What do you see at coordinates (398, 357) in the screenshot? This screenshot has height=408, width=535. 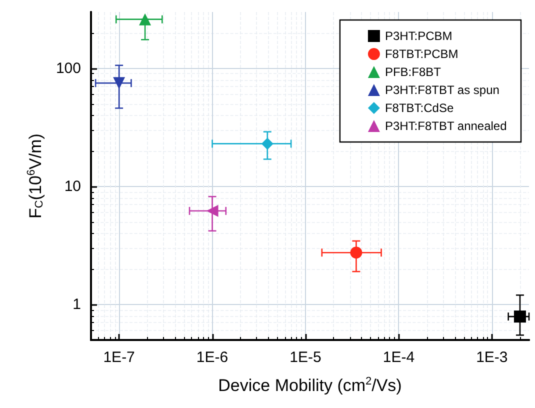 I see `x-tick-label: 1E-4` at bounding box center [398, 357].